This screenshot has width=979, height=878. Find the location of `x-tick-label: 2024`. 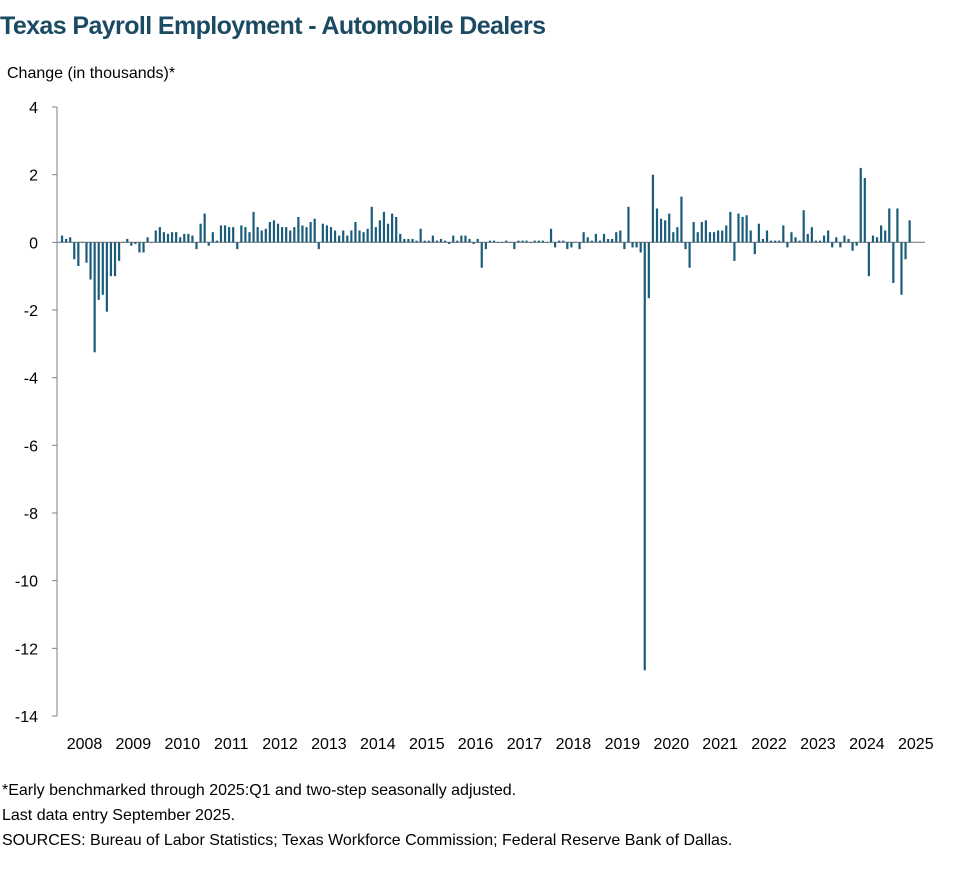

x-tick-label: 2024 is located at coordinates (867, 744).